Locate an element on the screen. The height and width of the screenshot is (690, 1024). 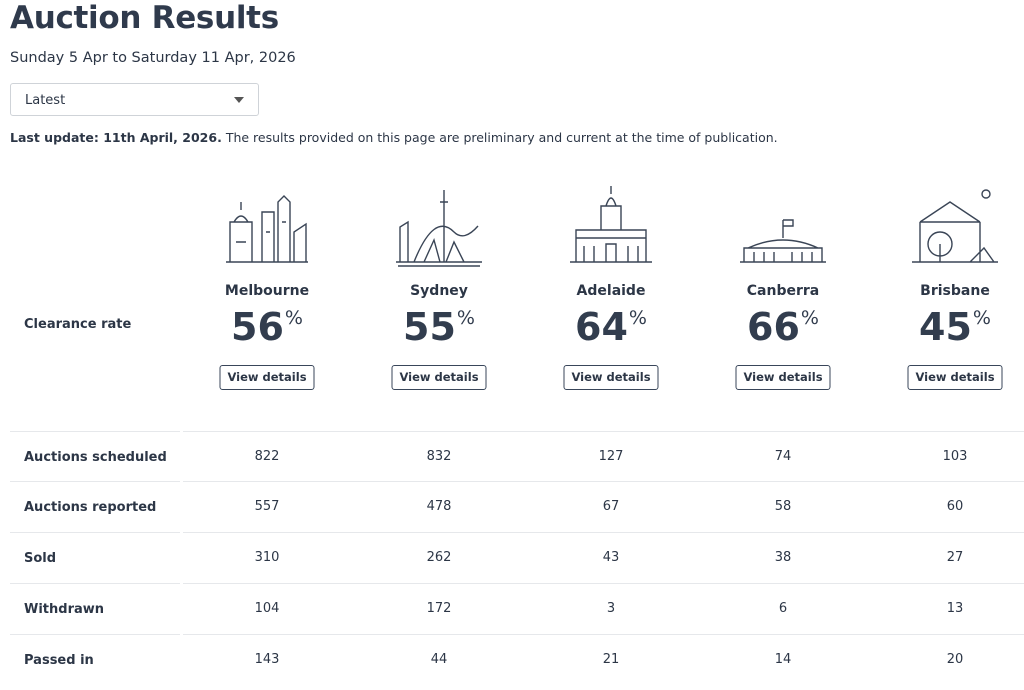
date-range: Sunday 5 Apr to Saturday 11 Apr, 2026 is located at coordinates (153, 58).